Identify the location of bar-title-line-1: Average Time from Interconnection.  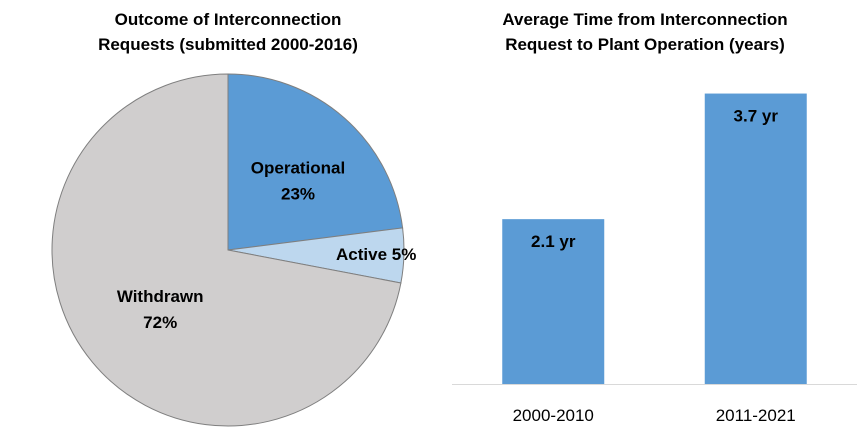
(645, 19).